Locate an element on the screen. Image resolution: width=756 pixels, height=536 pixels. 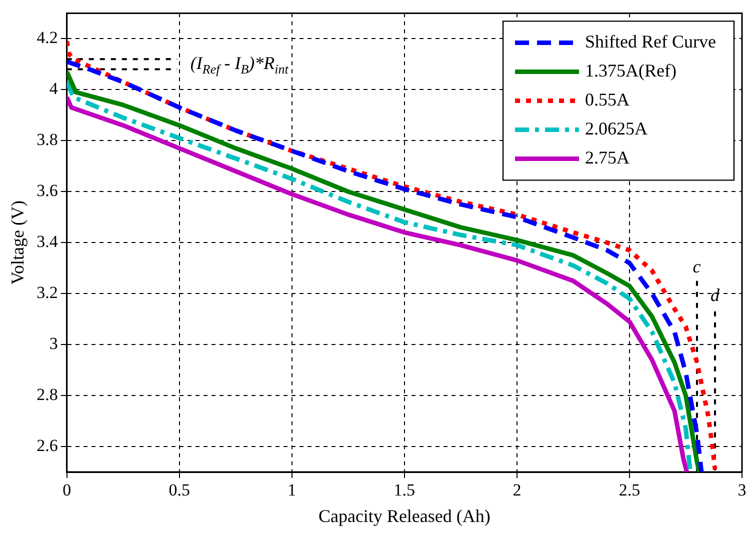
y-tick-label: 3.4 is located at coordinates (47, 242).